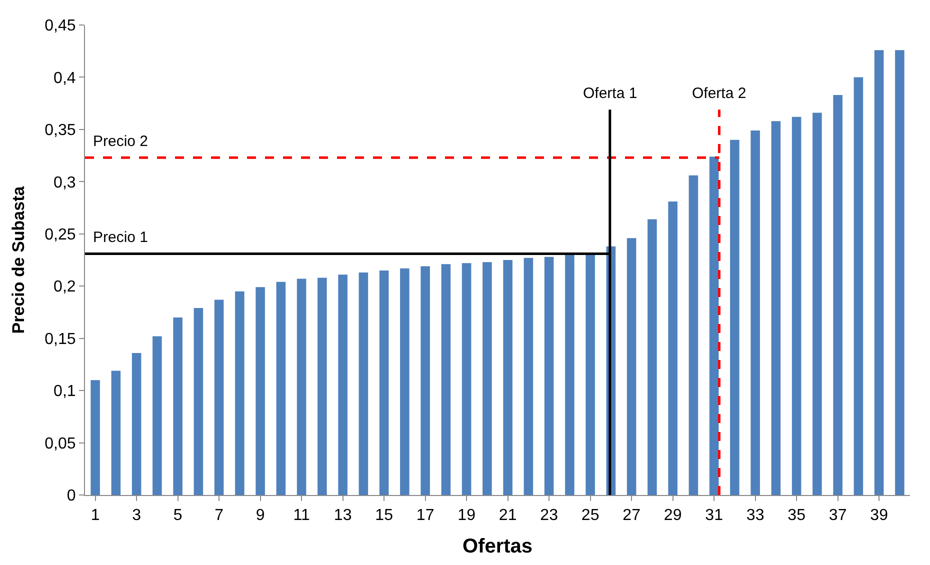 The width and height of the screenshot is (930, 565). What do you see at coordinates (71, 496) in the screenshot?
I see `y-tick-label: 0` at bounding box center [71, 496].